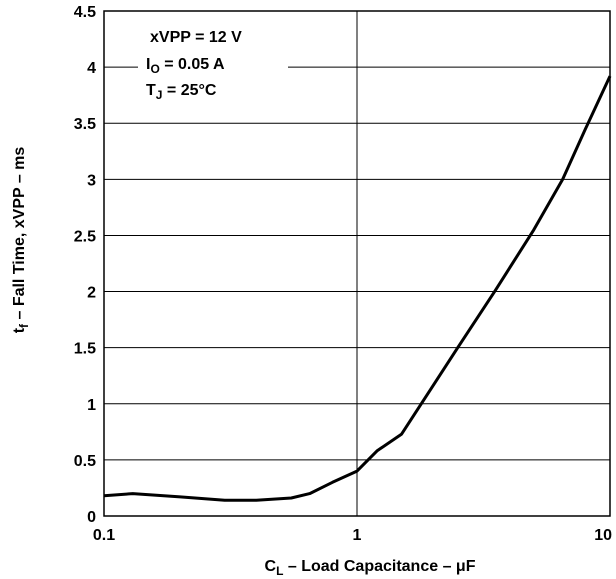 This screenshot has width=616, height=579. What do you see at coordinates (104, 535) in the screenshot?
I see `x-tick-label: 0.1` at bounding box center [104, 535].